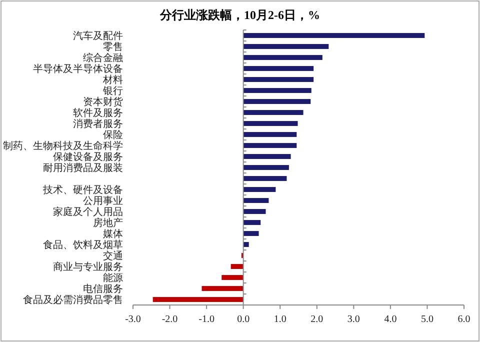  What do you see at coordinates (78, 69) in the screenshot?
I see `y-tick-label: 半导体及半导体设备` at bounding box center [78, 69].